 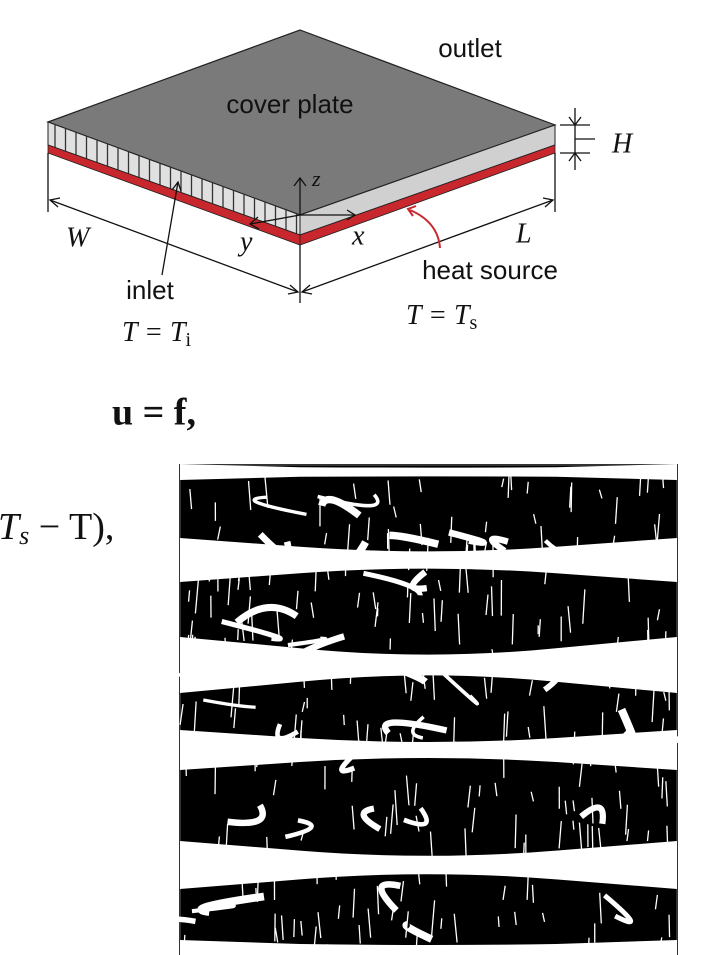 I want to click on equation-1: u = f,, so click(x=154, y=413).